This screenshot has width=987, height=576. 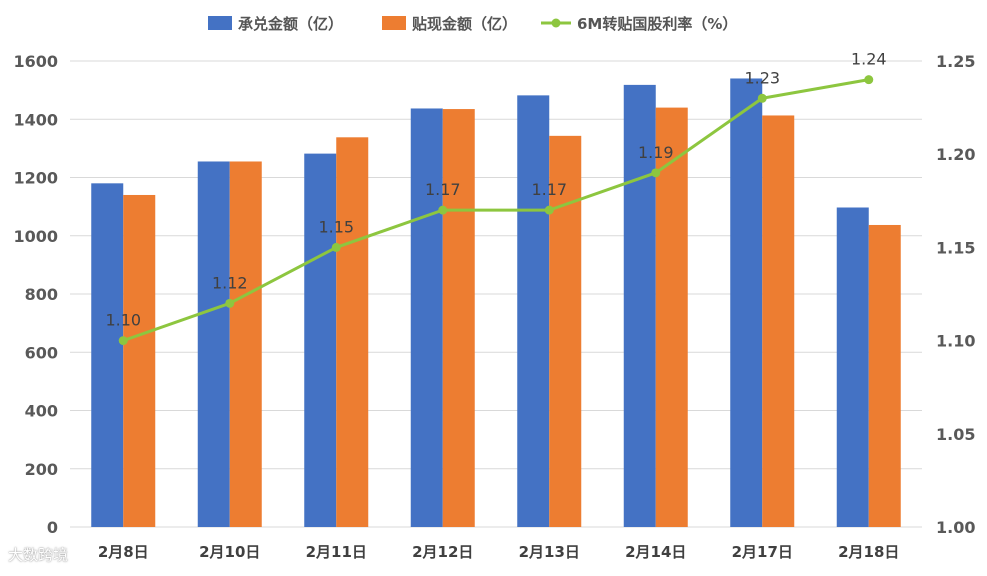 What do you see at coordinates (336, 226) in the screenshot?
I see `rate-data-label: 1.15` at bounding box center [336, 226].